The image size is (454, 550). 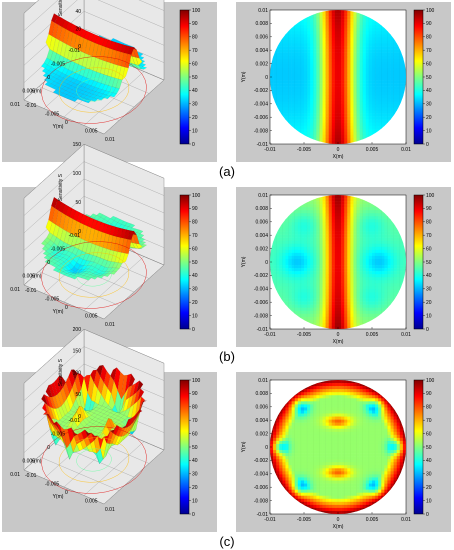 I want to click on colorbar-c-3d, so click(x=184, y=447).